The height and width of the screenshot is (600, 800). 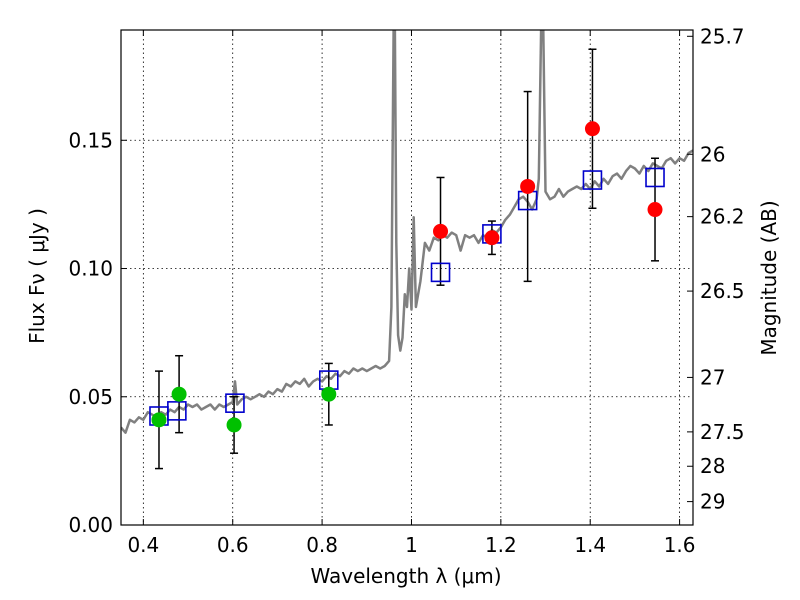 I want to click on x-tick-label: 0.8, so click(x=322, y=545).